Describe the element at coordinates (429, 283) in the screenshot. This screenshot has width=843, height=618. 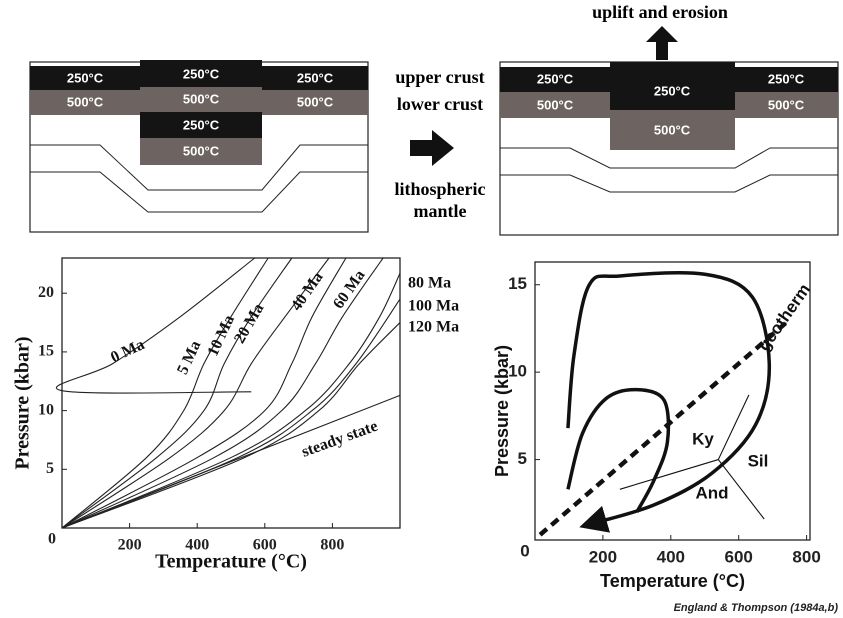
I see `series-label: 80 Ma` at that location.